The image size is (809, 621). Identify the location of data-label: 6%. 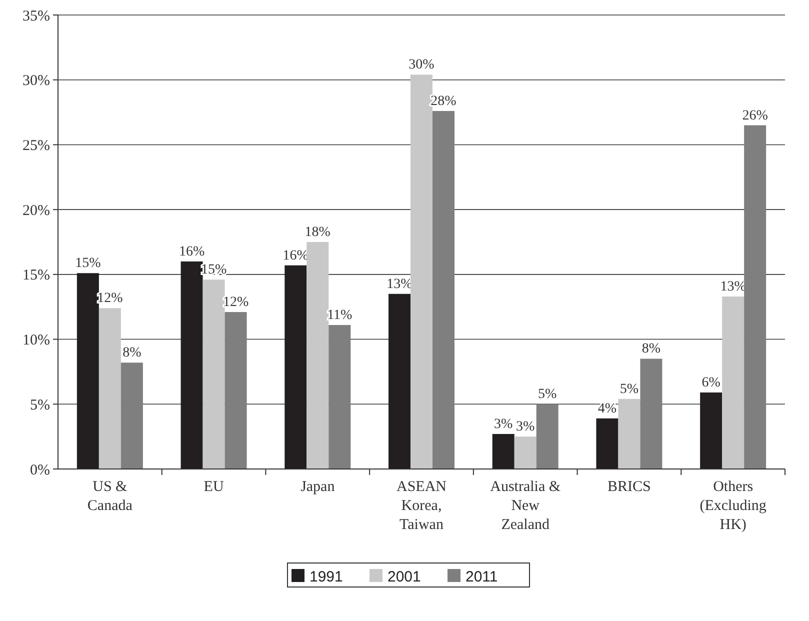
(711, 382).